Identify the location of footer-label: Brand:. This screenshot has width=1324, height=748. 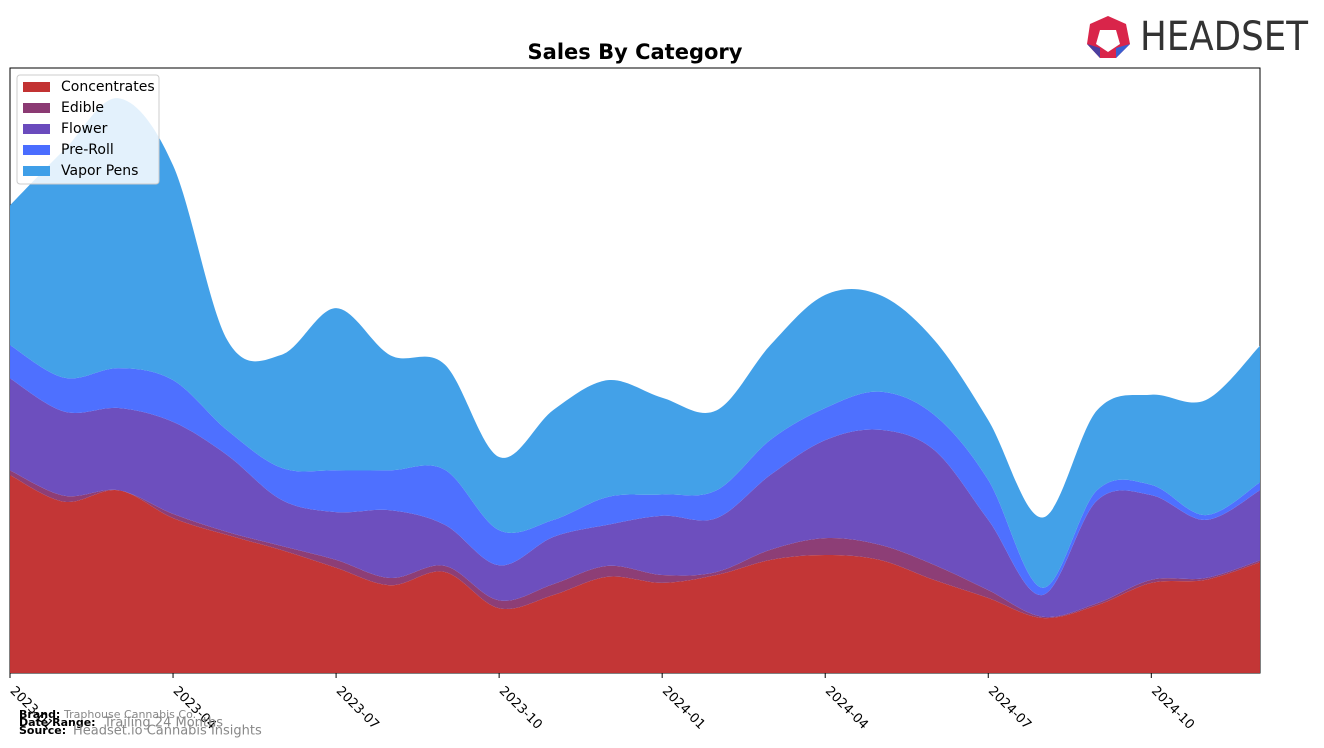
(39, 714).